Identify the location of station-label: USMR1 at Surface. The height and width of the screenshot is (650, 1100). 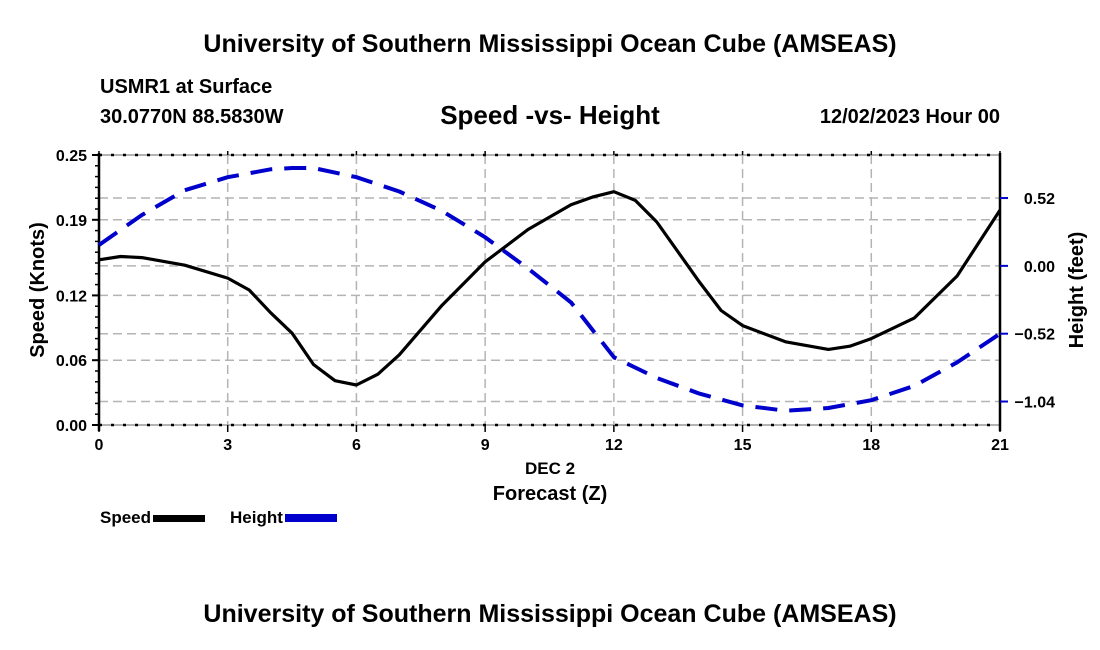
(186, 87).